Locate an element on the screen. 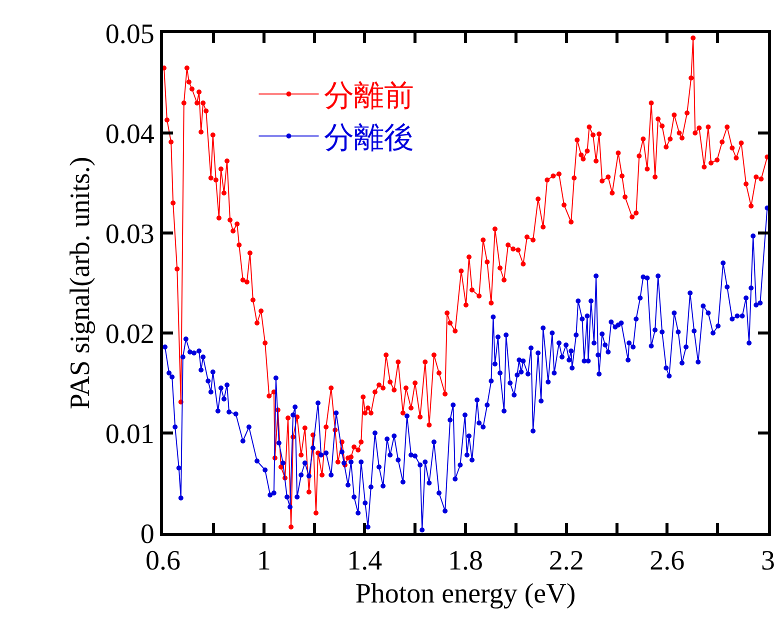 This screenshot has height=626, width=777. x-axis-title: Photon energy (eV) is located at coordinates (465, 594).